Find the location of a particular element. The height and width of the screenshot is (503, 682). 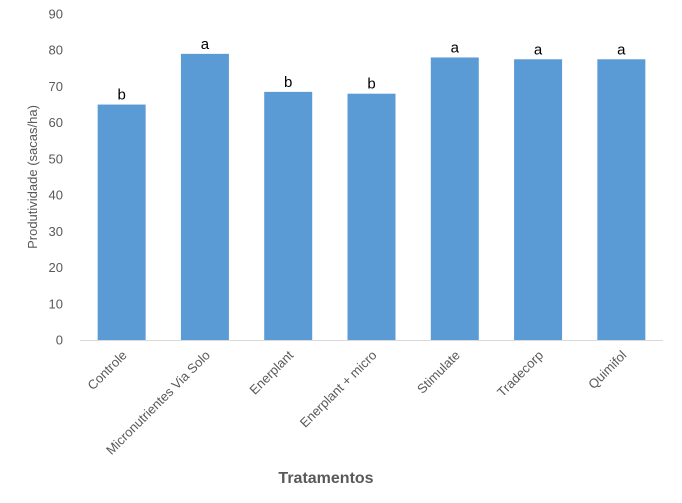

x-tick-label-6: Quimifol is located at coordinates (607, 369).